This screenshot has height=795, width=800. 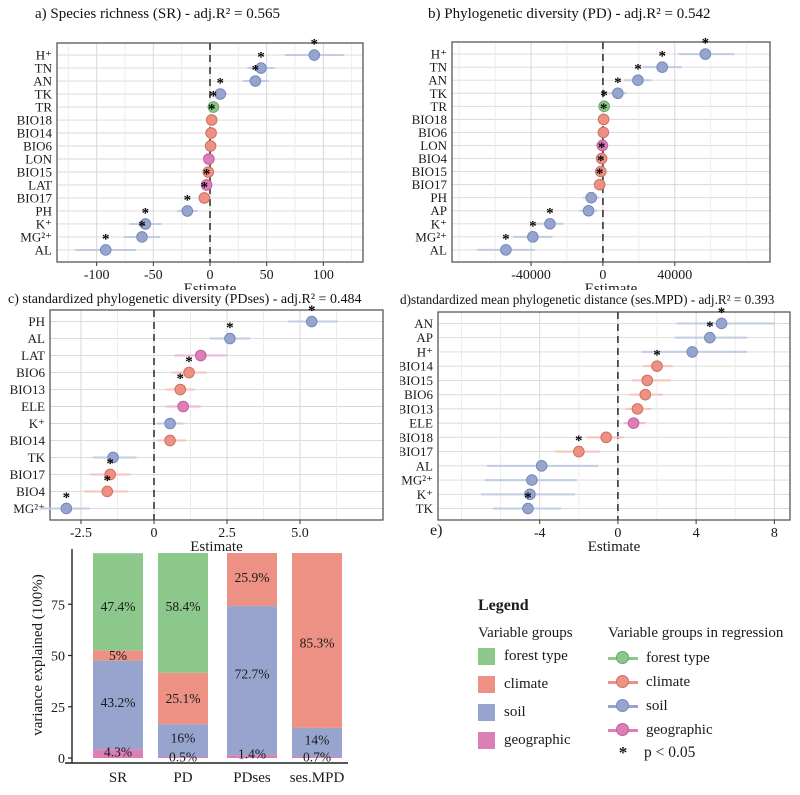 I want to click on legend-groups-title: Variable groups, so click(x=525, y=633).